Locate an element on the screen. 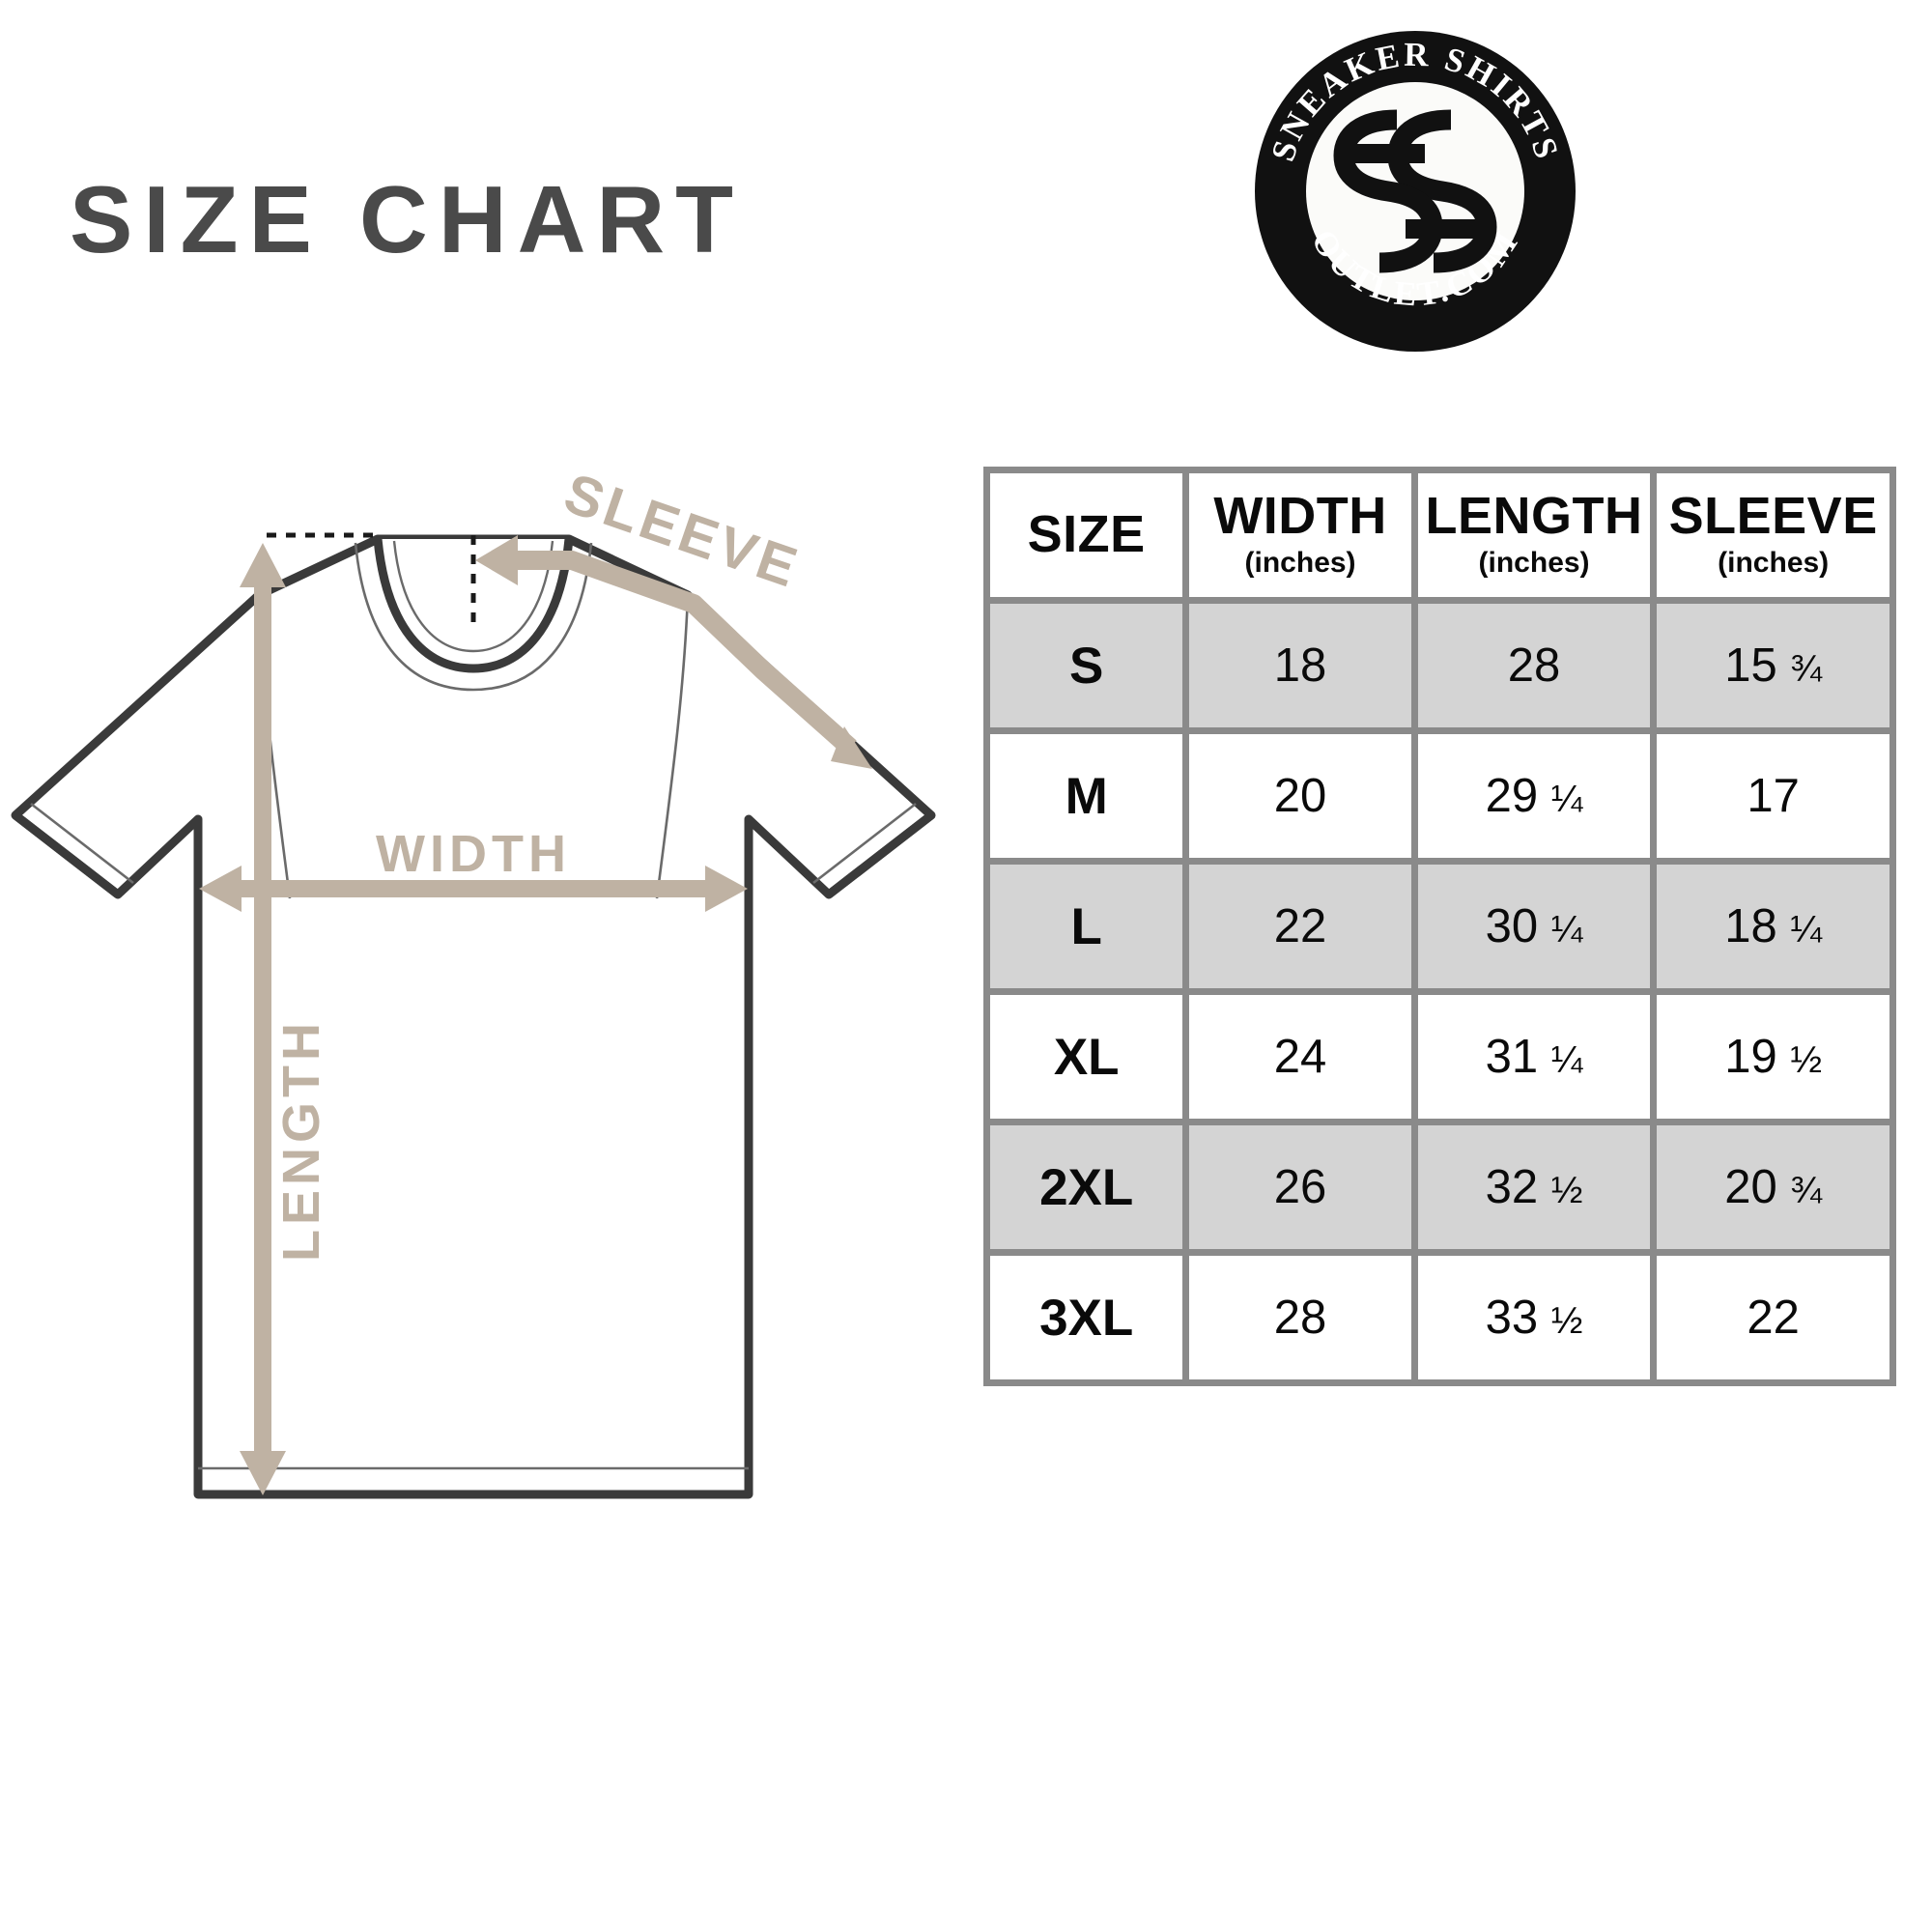 The width and height of the screenshot is (1932, 1932). col-header-size: SIZE is located at coordinates (1086, 535).